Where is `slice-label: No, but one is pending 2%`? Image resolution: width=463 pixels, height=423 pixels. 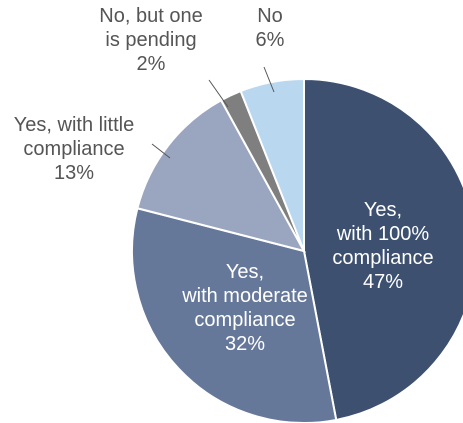 slice-label: No, but one is pending 2% is located at coordinates (150, 40).